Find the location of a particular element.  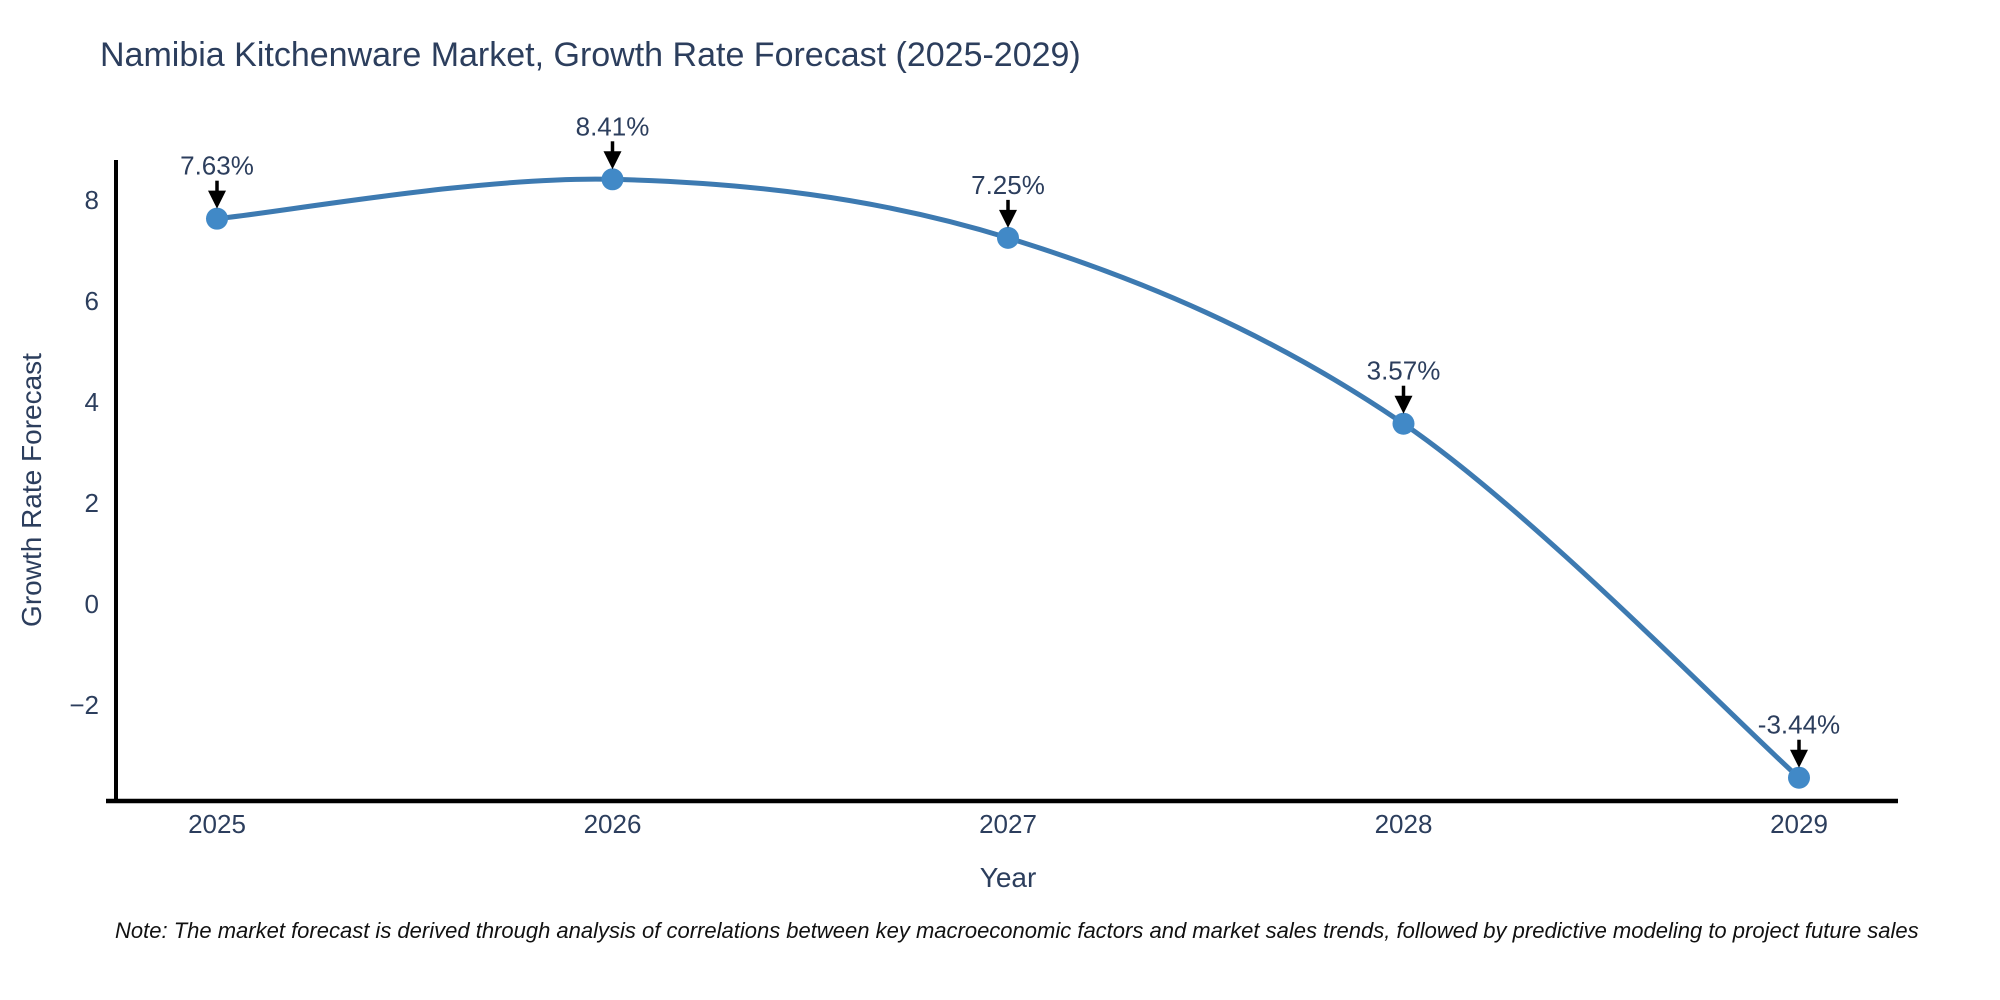

data-point-2028 is located at coordinates (1403, 423).